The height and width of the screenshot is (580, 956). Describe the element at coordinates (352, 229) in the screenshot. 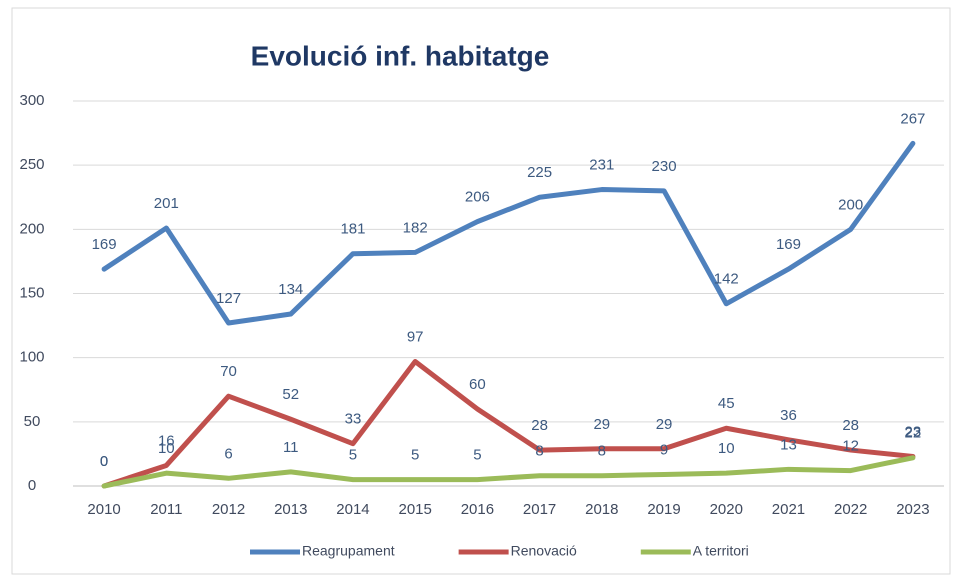

I see `data-label: 181` at that location.